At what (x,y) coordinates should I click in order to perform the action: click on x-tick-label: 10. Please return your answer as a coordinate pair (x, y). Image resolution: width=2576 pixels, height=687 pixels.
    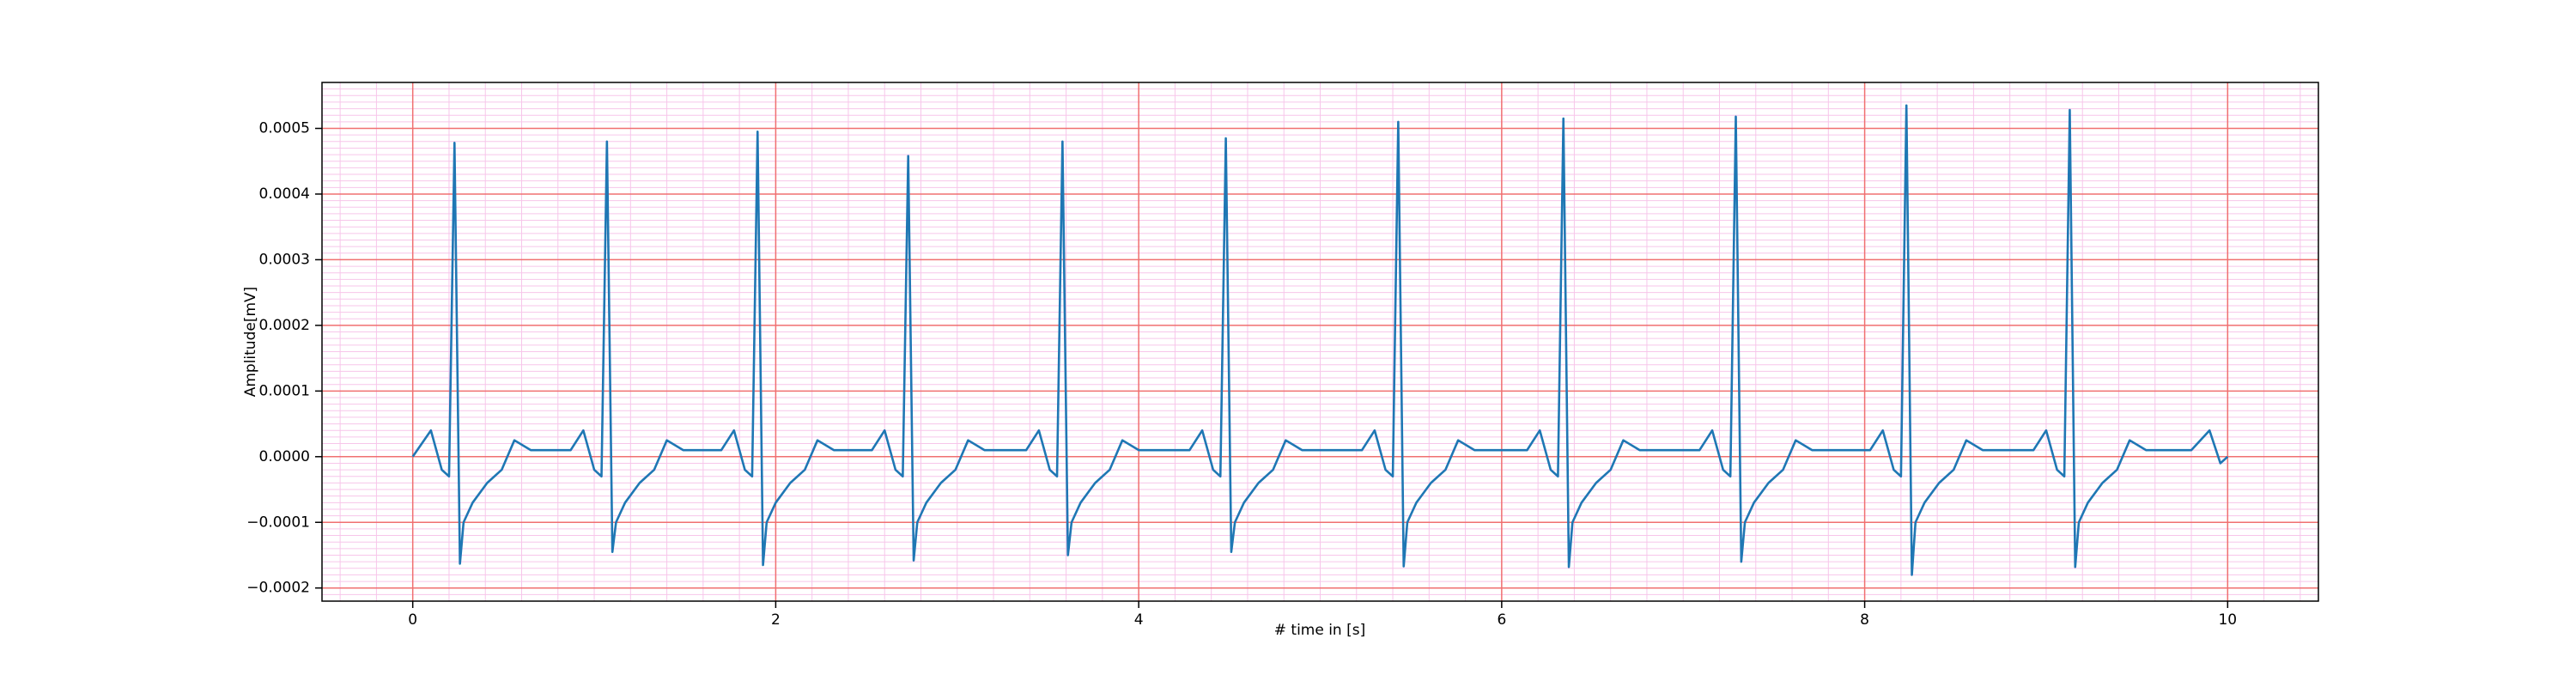
    Looking at the image, I should click on (2228, 620).